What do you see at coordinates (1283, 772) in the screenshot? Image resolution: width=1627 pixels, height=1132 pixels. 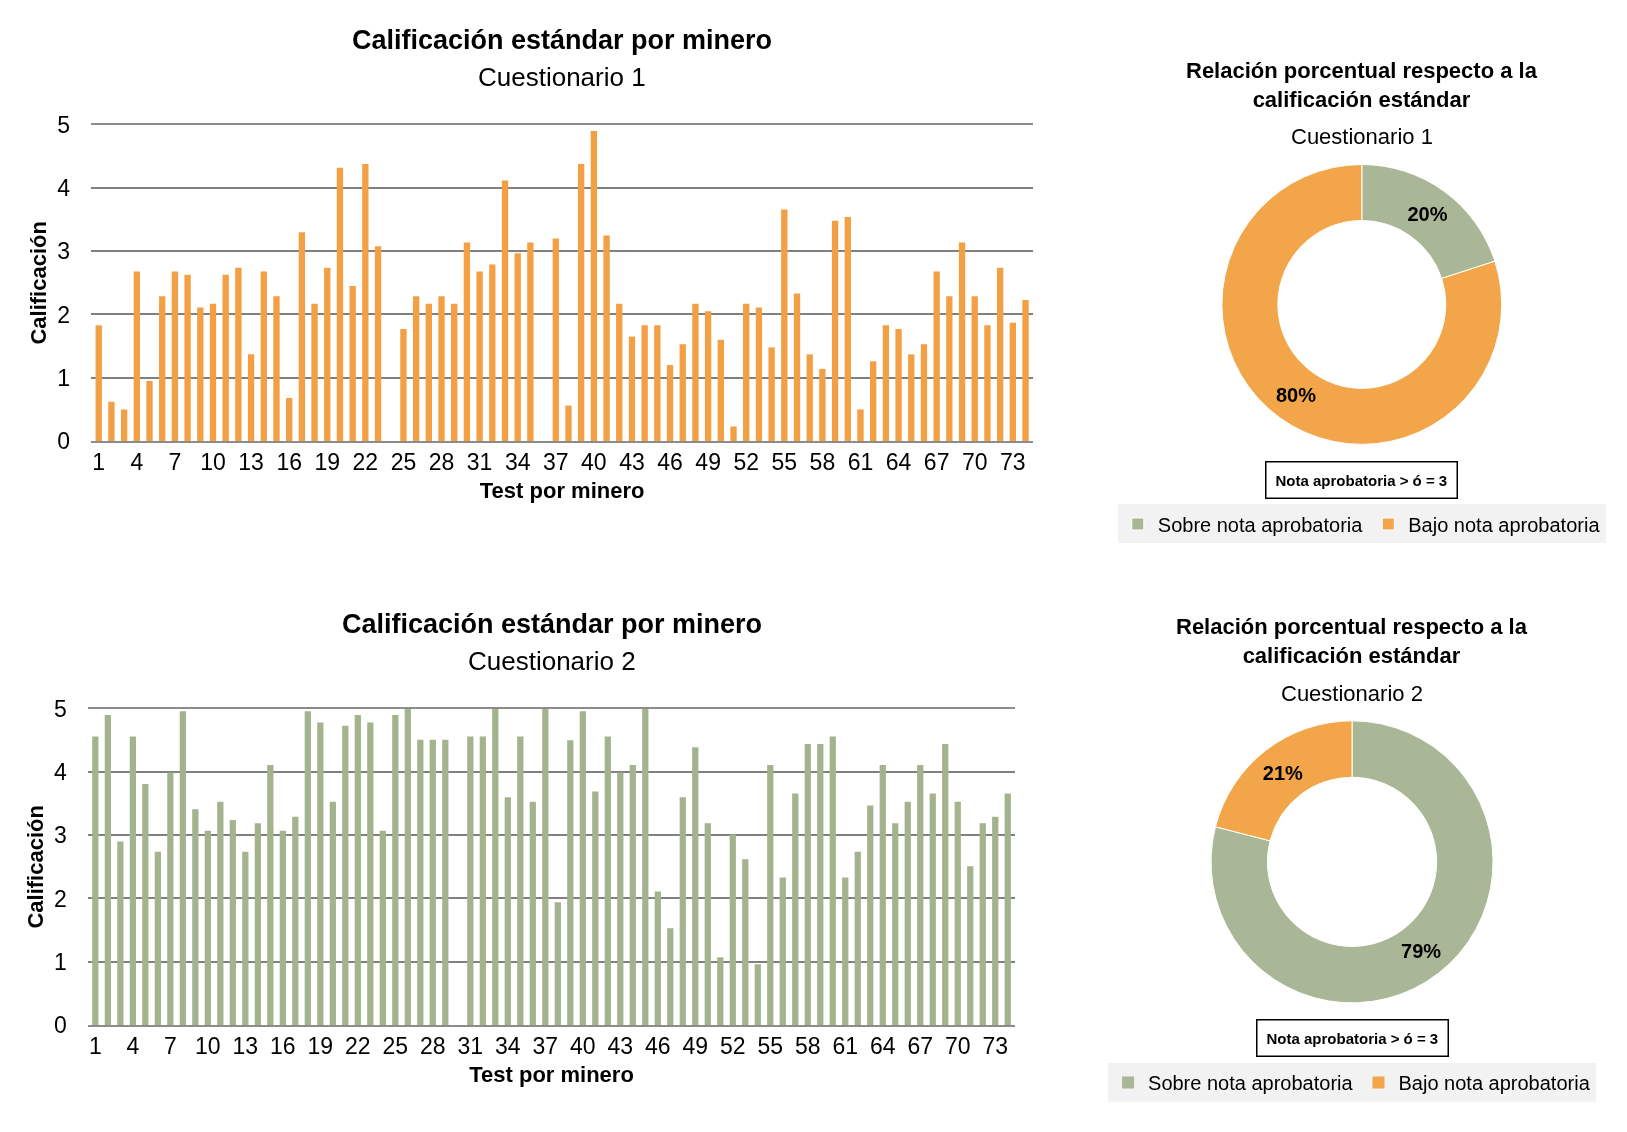 I see `data-label: 21%` at bounding box center [1283, 772].